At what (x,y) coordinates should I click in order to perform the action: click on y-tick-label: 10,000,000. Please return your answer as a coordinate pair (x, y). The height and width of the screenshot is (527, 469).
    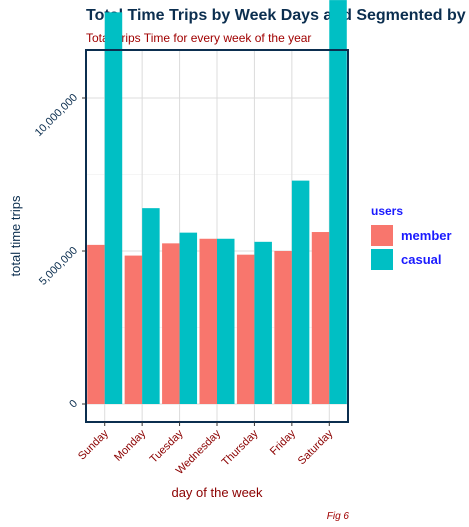
    Looking at the image, I should click on (56, 115).